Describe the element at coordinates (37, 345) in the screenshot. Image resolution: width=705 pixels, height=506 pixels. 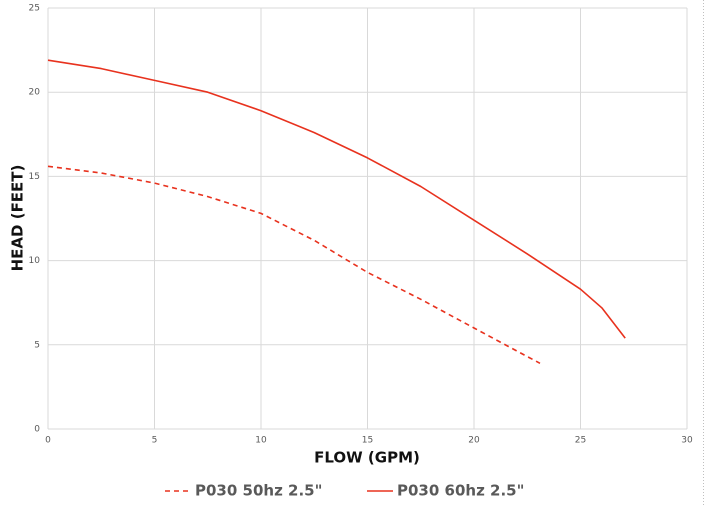
I see `y-tick-label: 5` at that location.